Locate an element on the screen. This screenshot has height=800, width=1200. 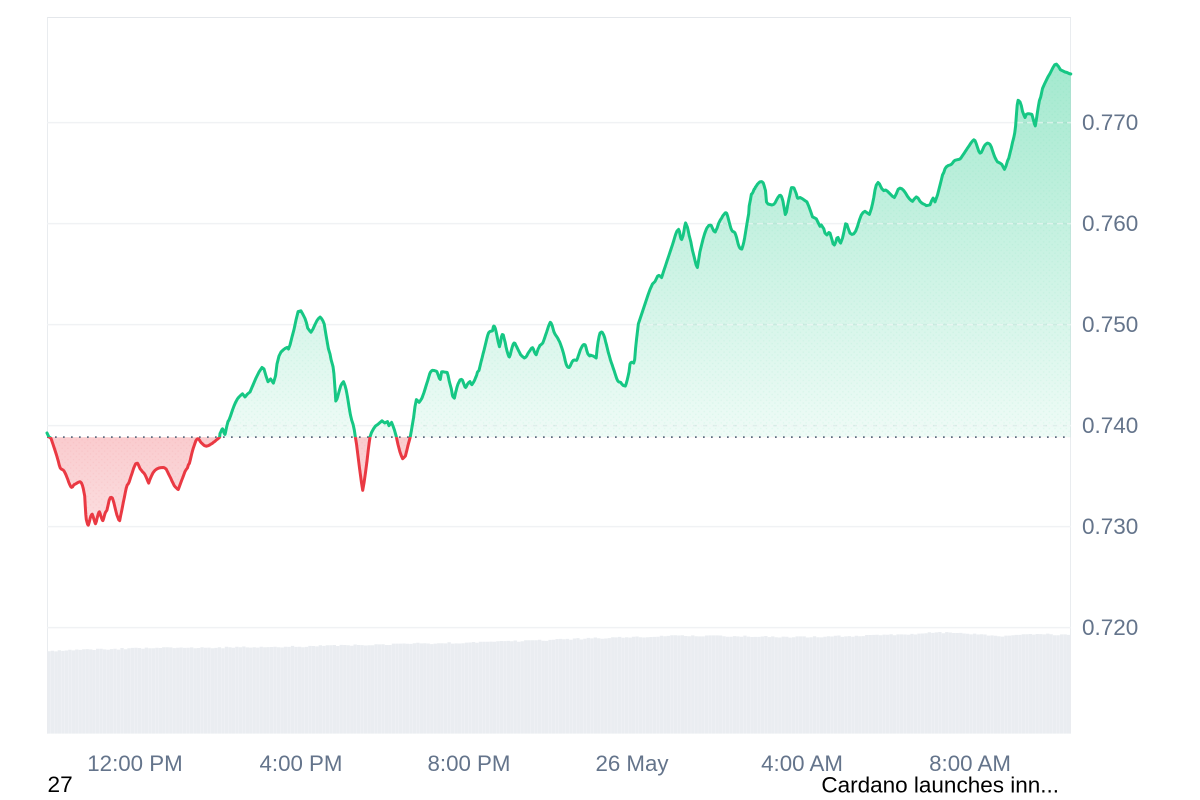
svg-text: 0.750 is located at coordinates (1110, 324).